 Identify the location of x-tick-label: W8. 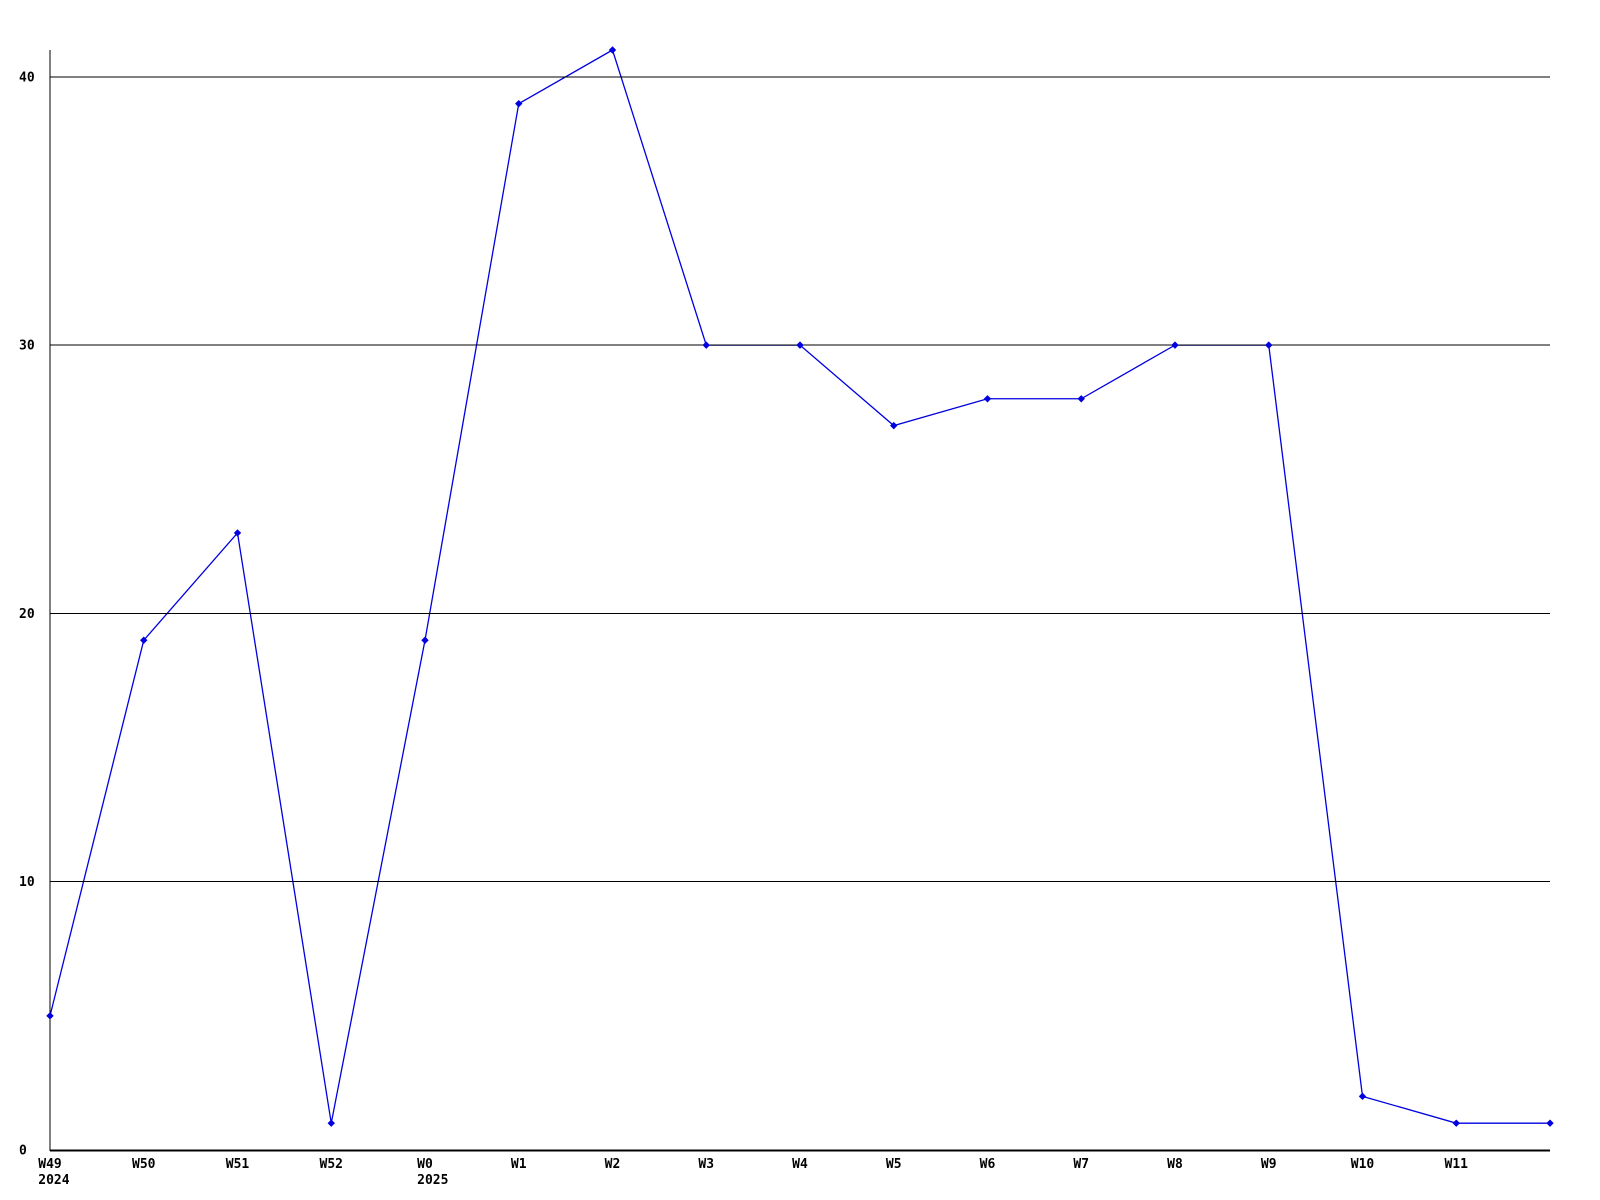
(1175, 1164).